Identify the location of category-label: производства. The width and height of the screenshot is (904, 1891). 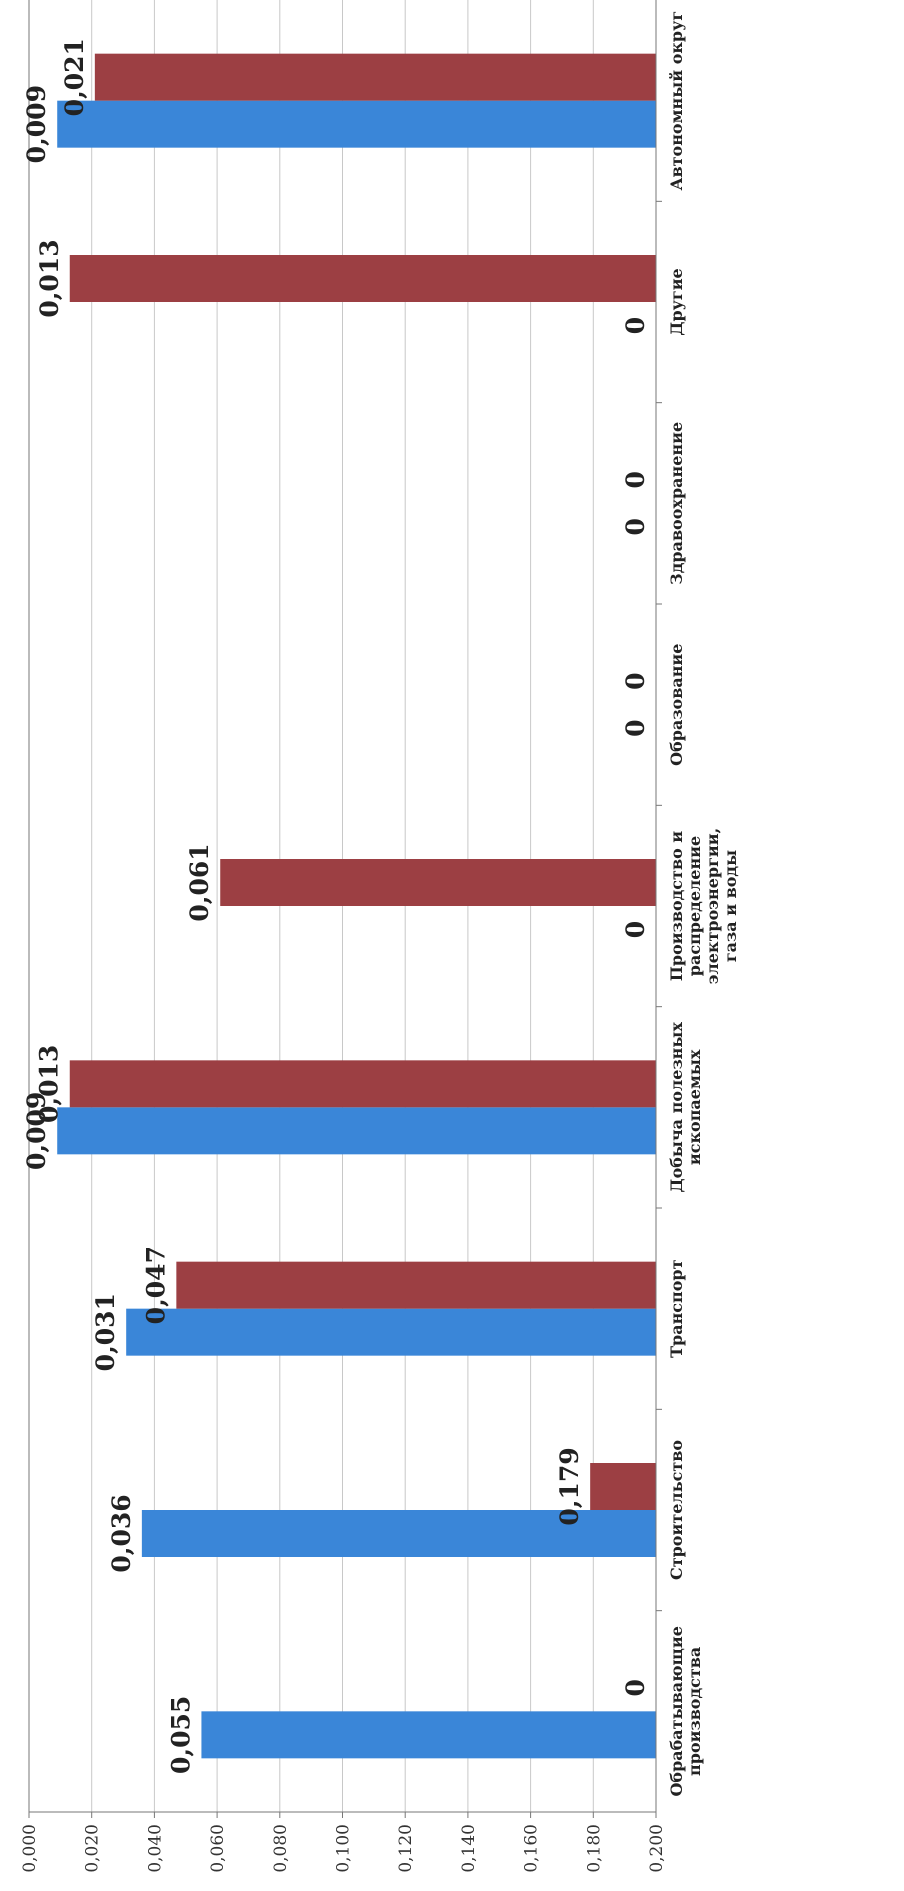
(694, 1711).